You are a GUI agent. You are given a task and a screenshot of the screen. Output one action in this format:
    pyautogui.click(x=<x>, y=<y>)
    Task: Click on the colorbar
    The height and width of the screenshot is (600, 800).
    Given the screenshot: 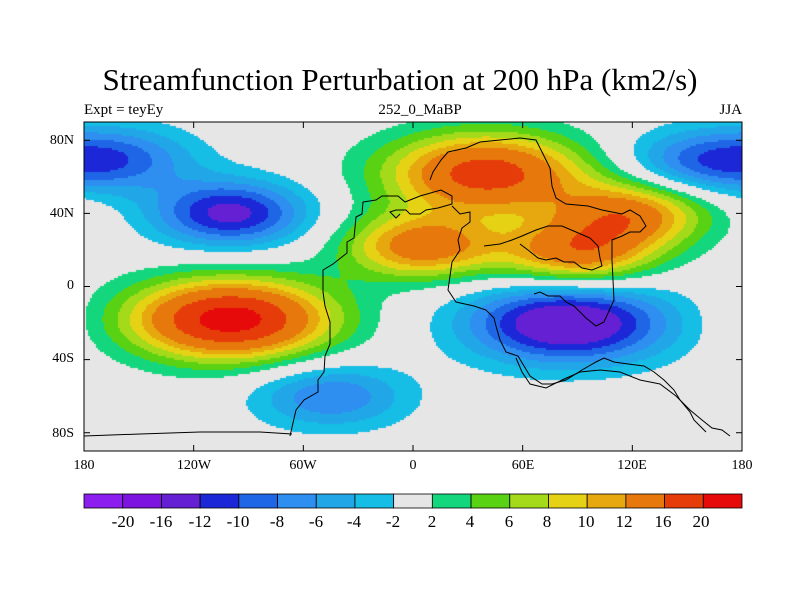 What is the action you would take?
    pyautogui.click(x=413, y=501)
    